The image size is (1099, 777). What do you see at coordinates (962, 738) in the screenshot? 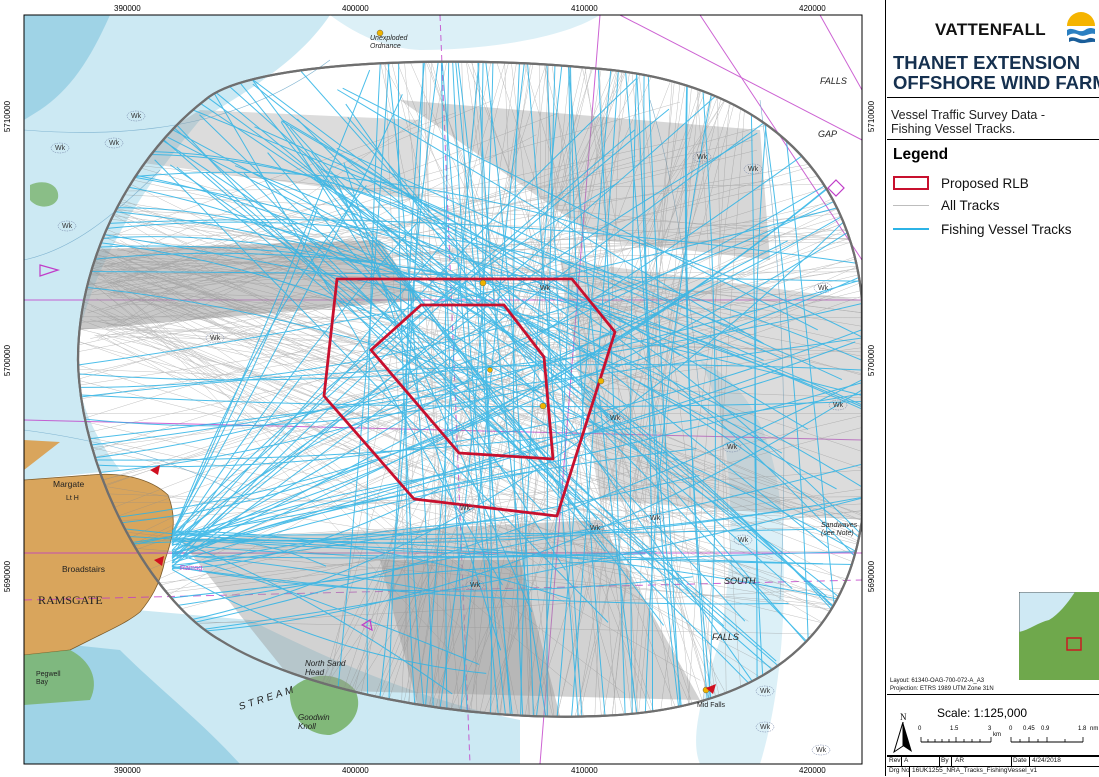
I see `scale-bar-km` at bounding box center [962, 738].